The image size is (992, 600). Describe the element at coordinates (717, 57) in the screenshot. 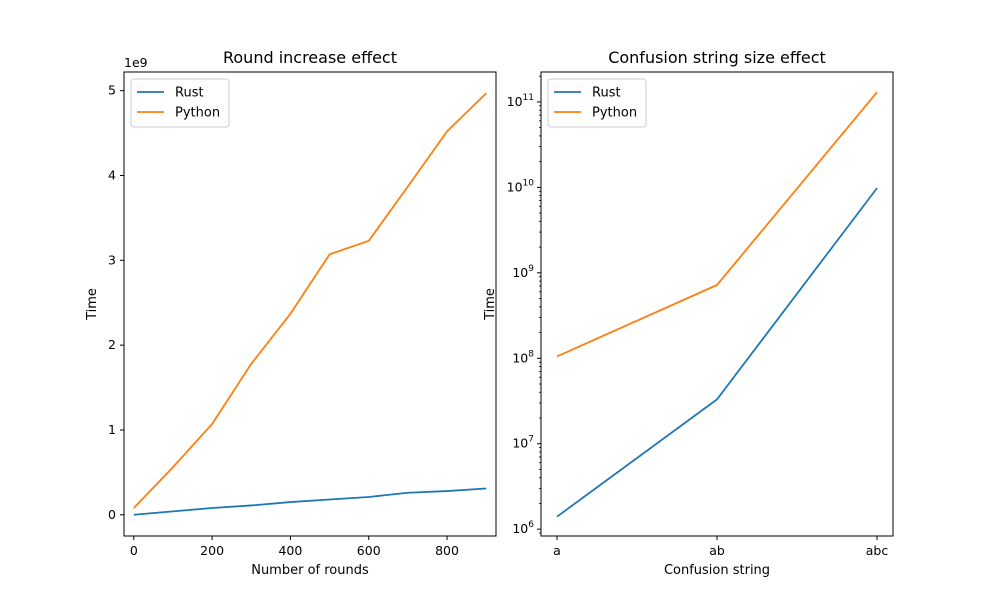

I see `chart-title: Confusion string size effect` at that location.